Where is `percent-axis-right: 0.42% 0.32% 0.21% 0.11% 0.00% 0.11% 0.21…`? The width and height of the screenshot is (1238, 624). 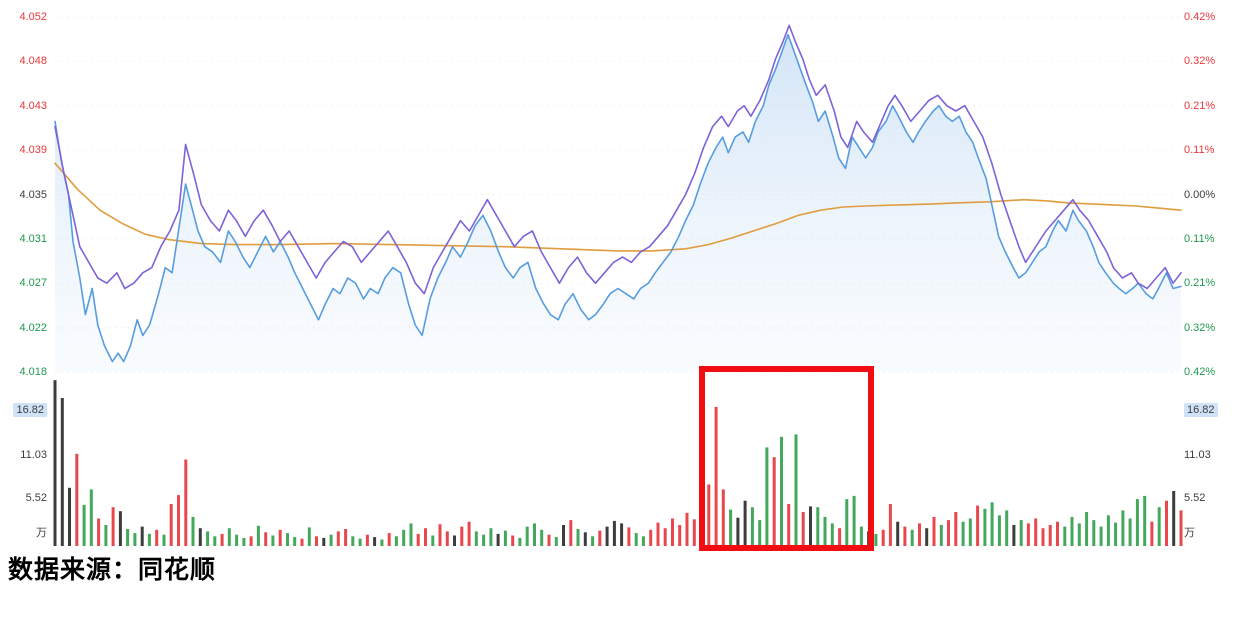 percent-axis-right: 0.42% 0.32% 0.21% 0.11% 0.00% 0.11% 0.21… is located at coordinates (1211, 276).